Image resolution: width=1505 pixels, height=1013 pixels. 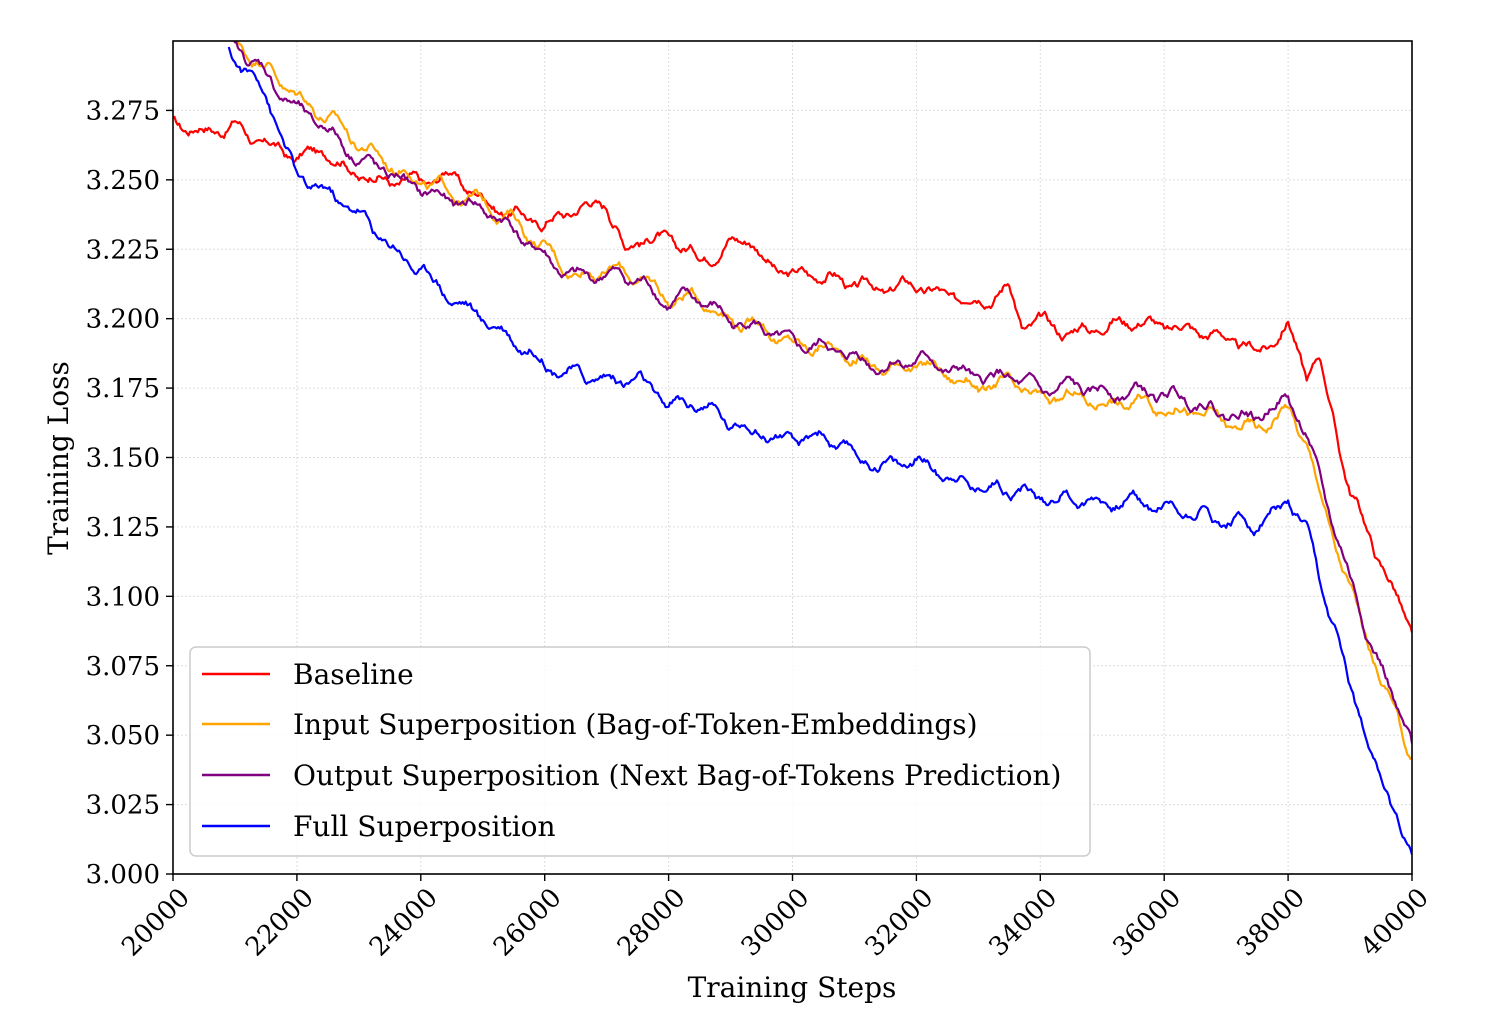 I want to click on y-tick-label: 3.050, so click(x=123, y=736).